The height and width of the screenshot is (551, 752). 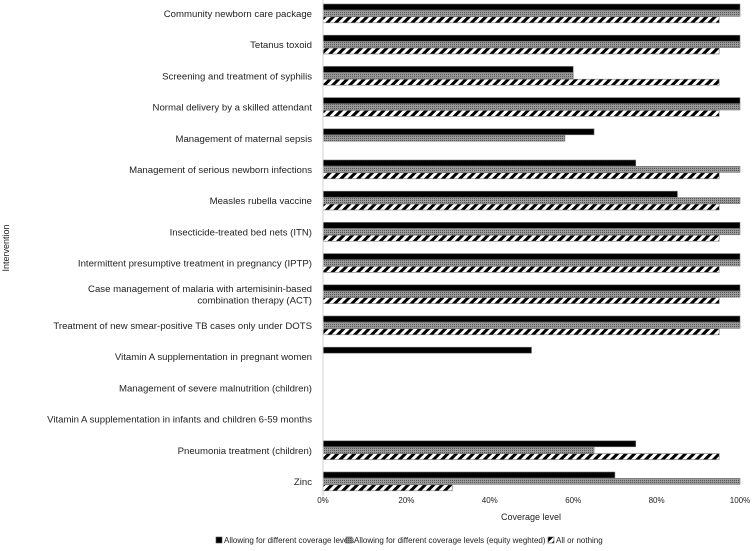 What do you see at coordinates (233, 108) in the screenshot?
I see `category-label: Normal delivery by a skilled attendant` at bounding box center [233, 108].